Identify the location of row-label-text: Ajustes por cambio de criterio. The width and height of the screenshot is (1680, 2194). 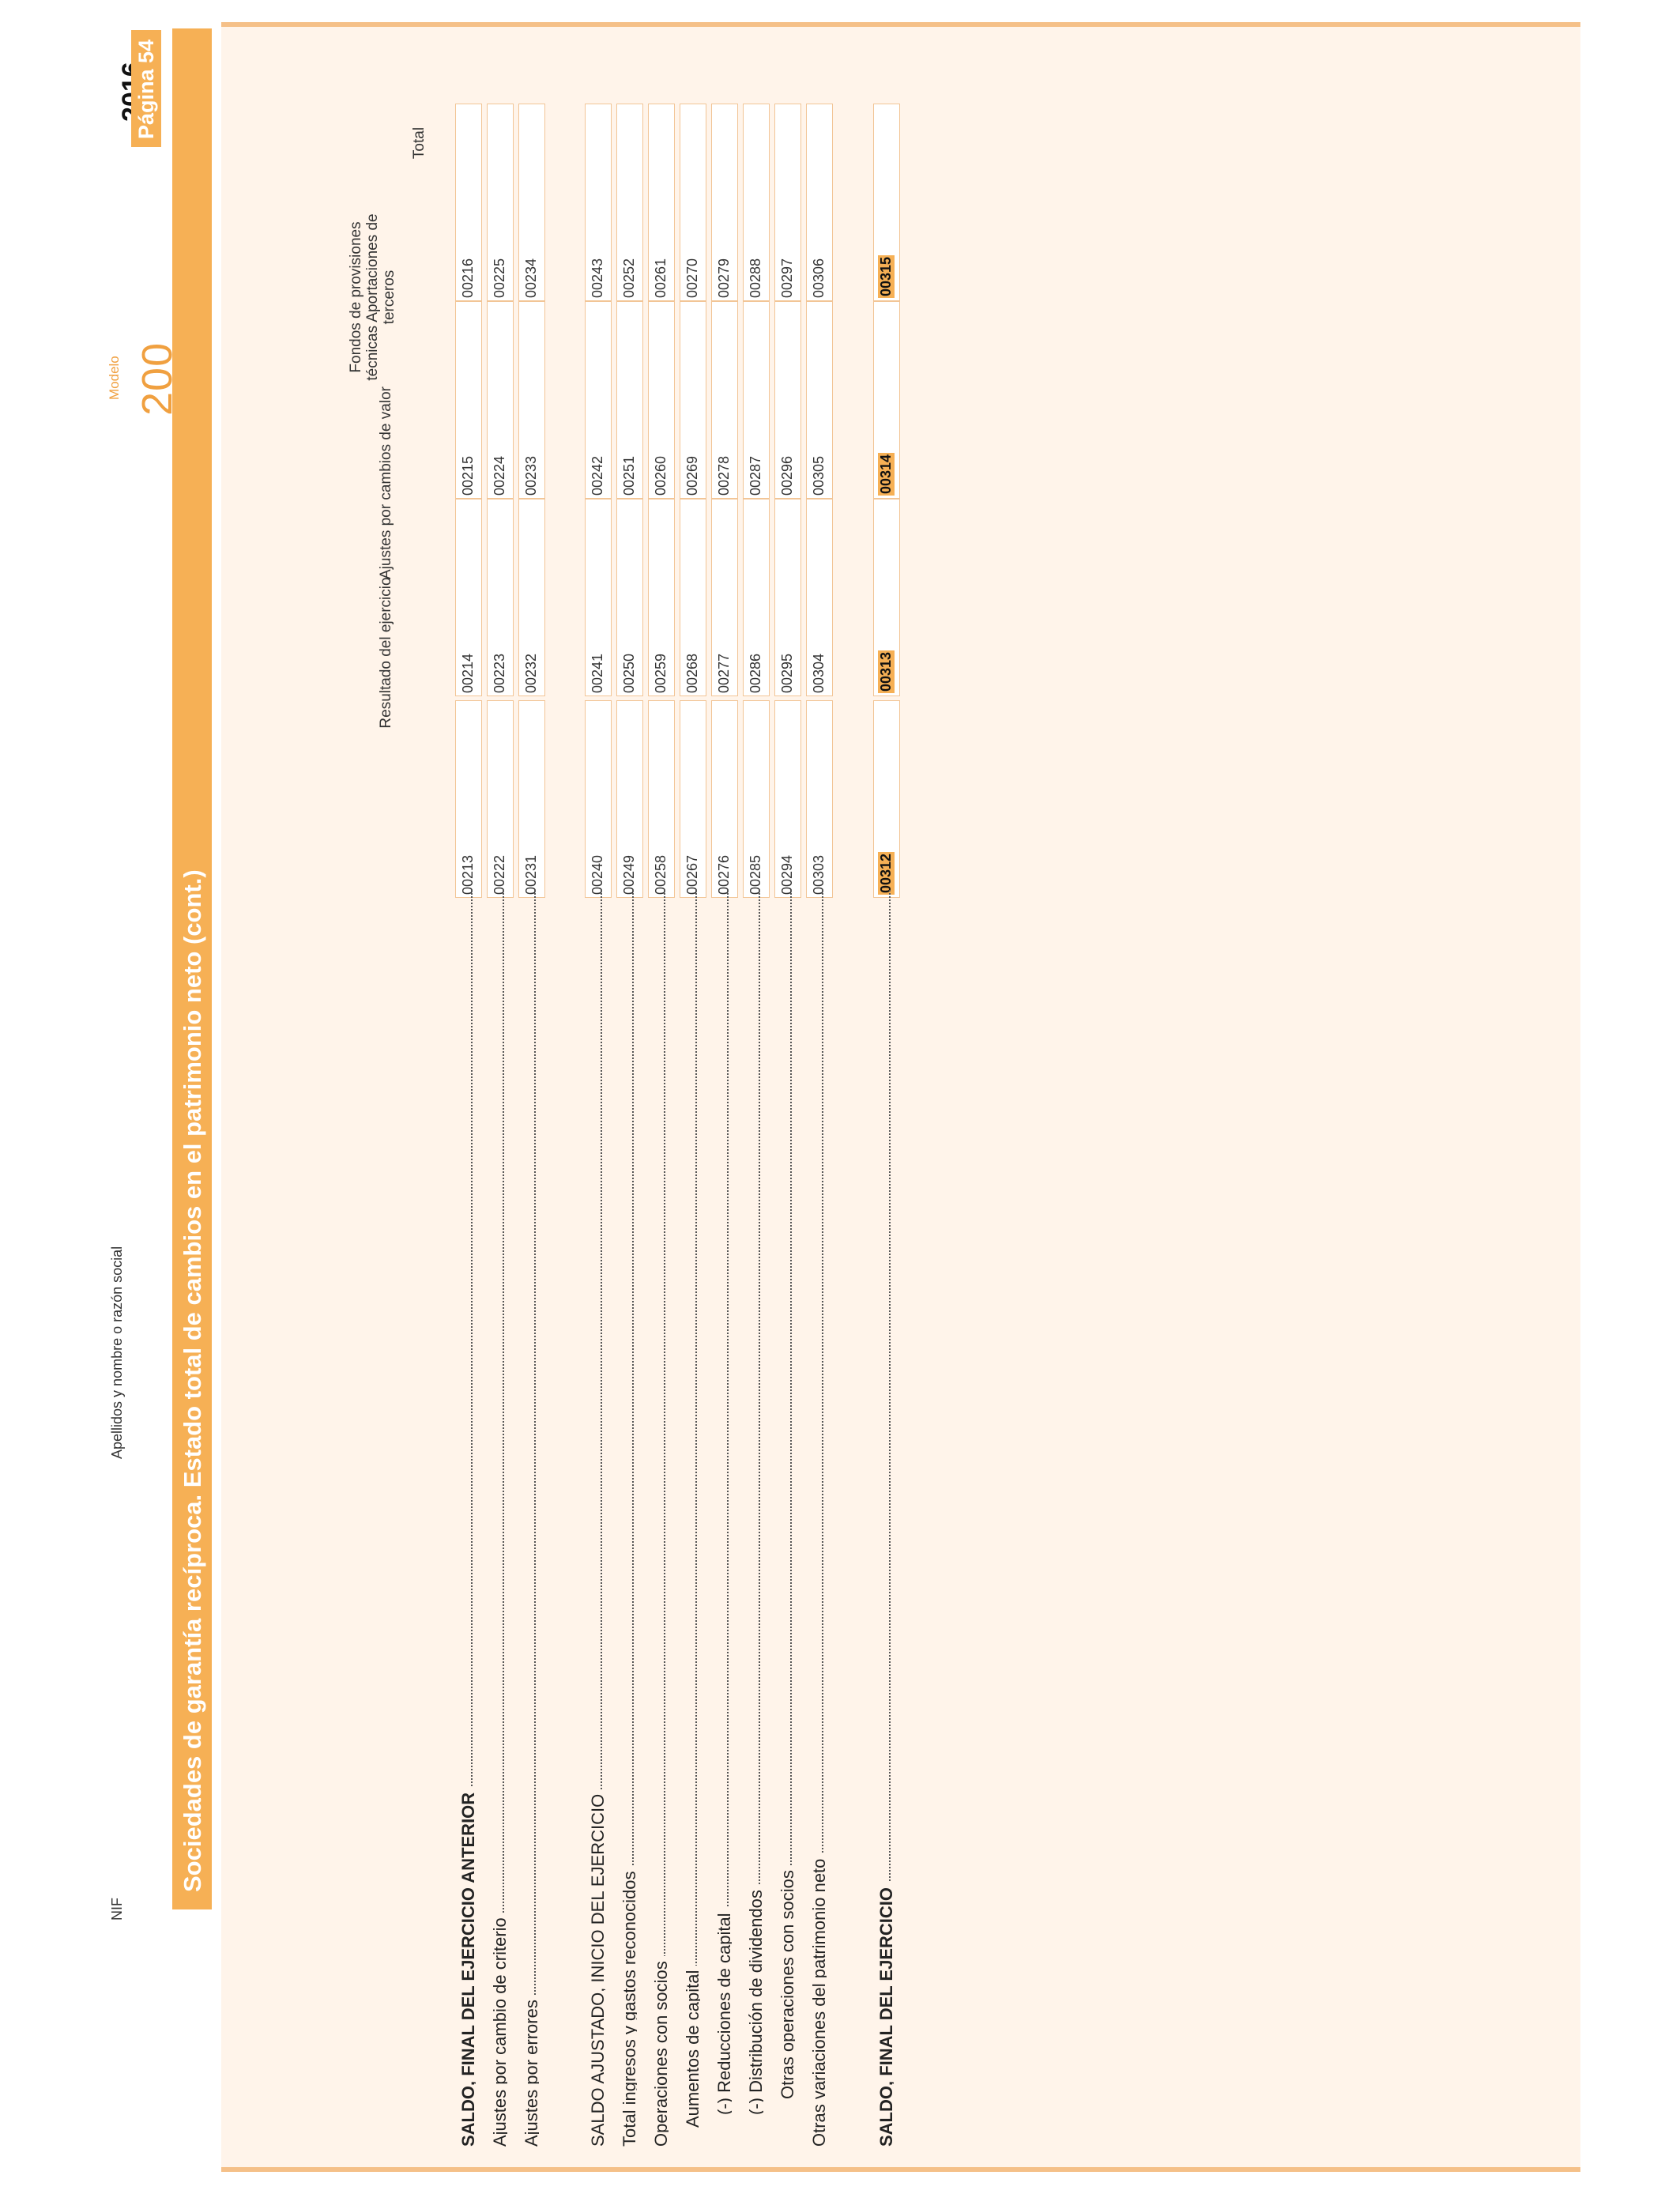
(498, 2030).